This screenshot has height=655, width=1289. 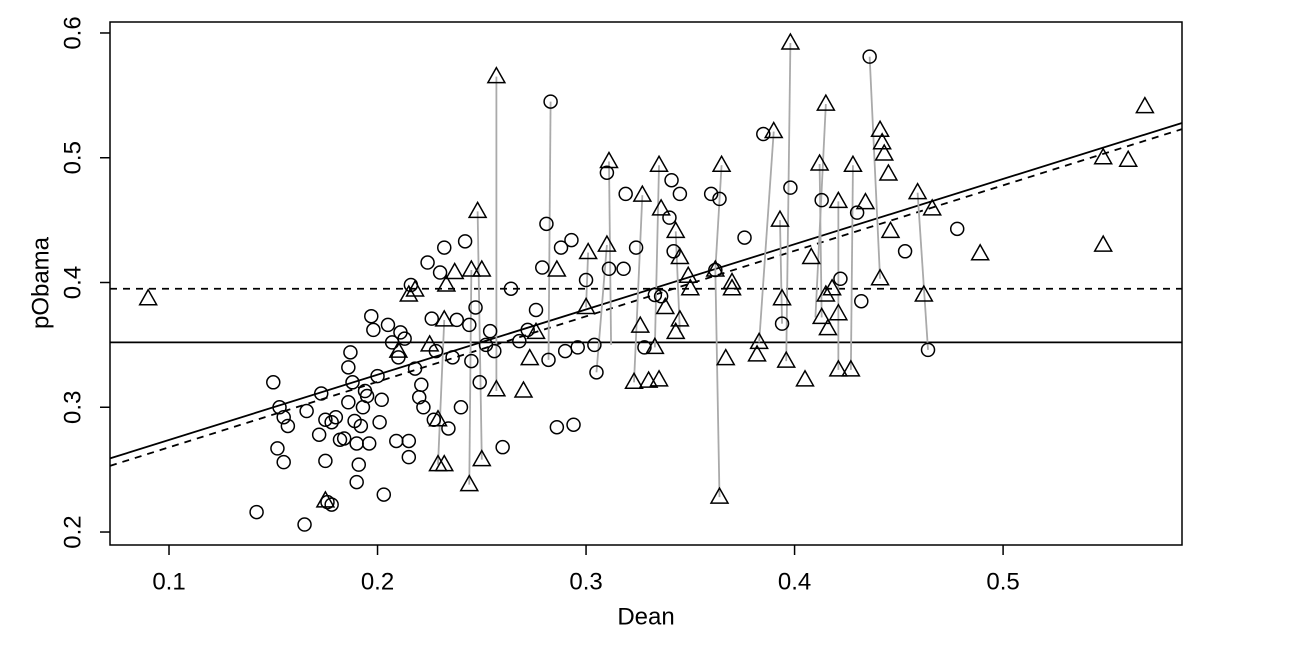 What do you see at coordinates (72, 407) in the screenshot?
I see `y-tick-label: 0.3` at bounding box center [72, 407].